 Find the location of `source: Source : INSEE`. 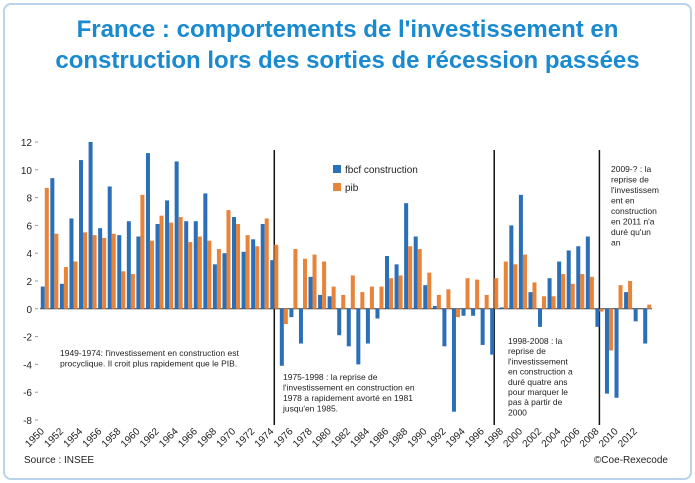

source: Source : INSEE is located at coordinates (59, 460).